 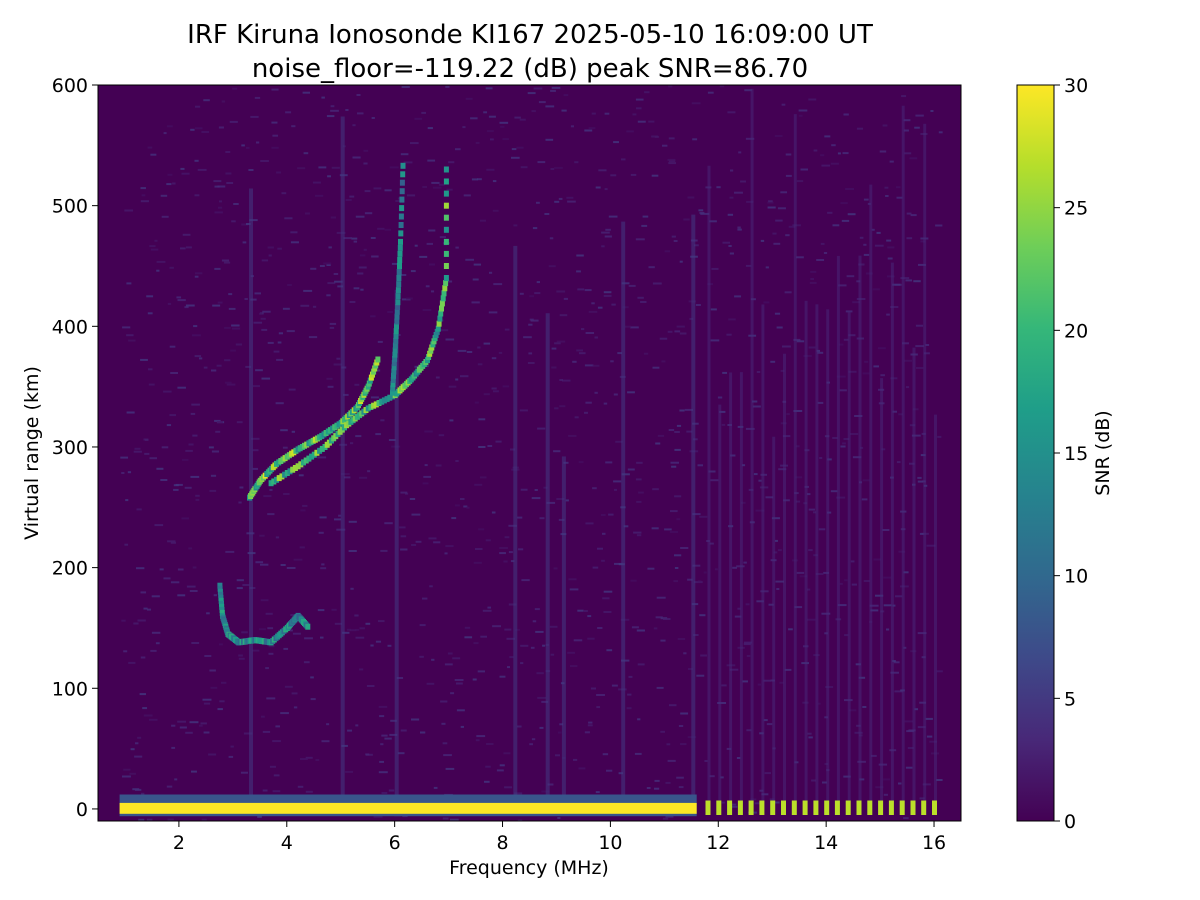 I want to click on colorbar-tick-label: 0, so click(x=1070, y=822).